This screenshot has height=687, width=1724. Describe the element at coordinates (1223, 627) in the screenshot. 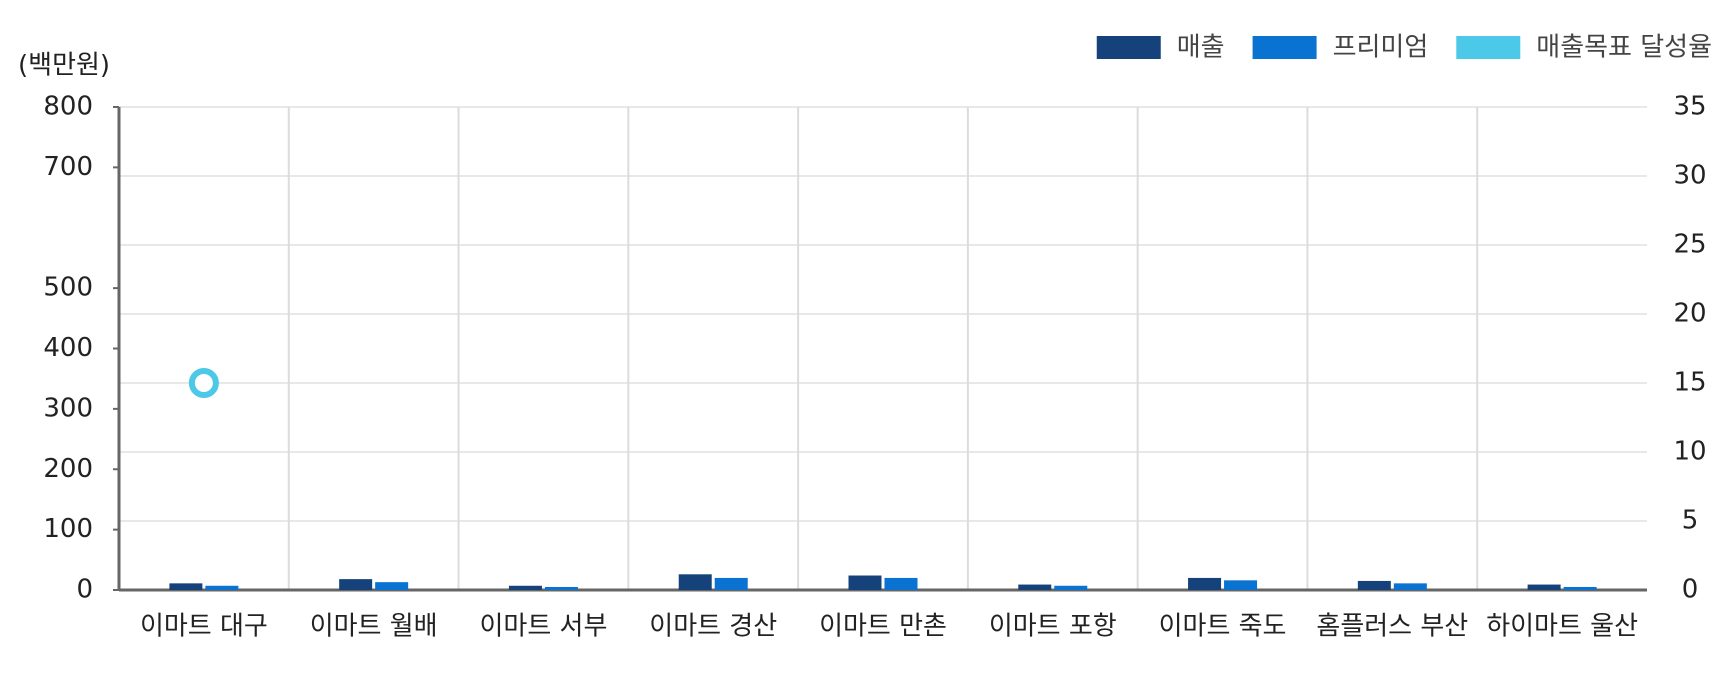

I see `x-tick-label: 이마트 죽도` at that location.